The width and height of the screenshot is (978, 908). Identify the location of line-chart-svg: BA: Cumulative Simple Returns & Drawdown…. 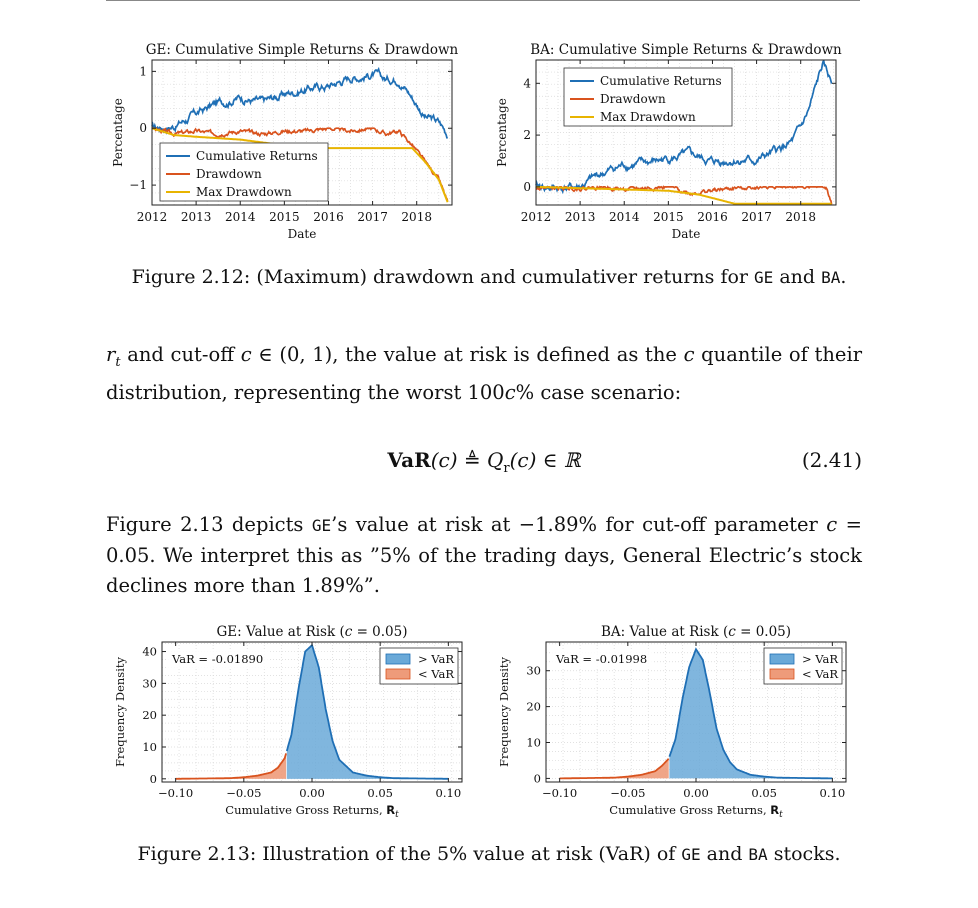
(668, 141).